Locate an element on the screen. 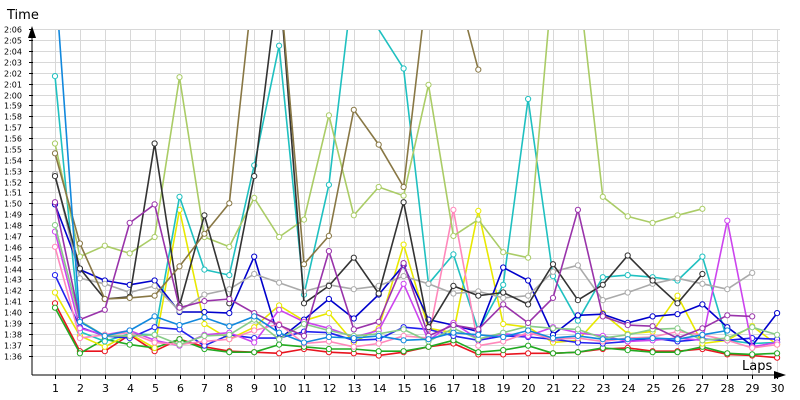 The width and height of the screenshot is (800, 400). x-tick-label: 19 is located at coordinates (504, 388).